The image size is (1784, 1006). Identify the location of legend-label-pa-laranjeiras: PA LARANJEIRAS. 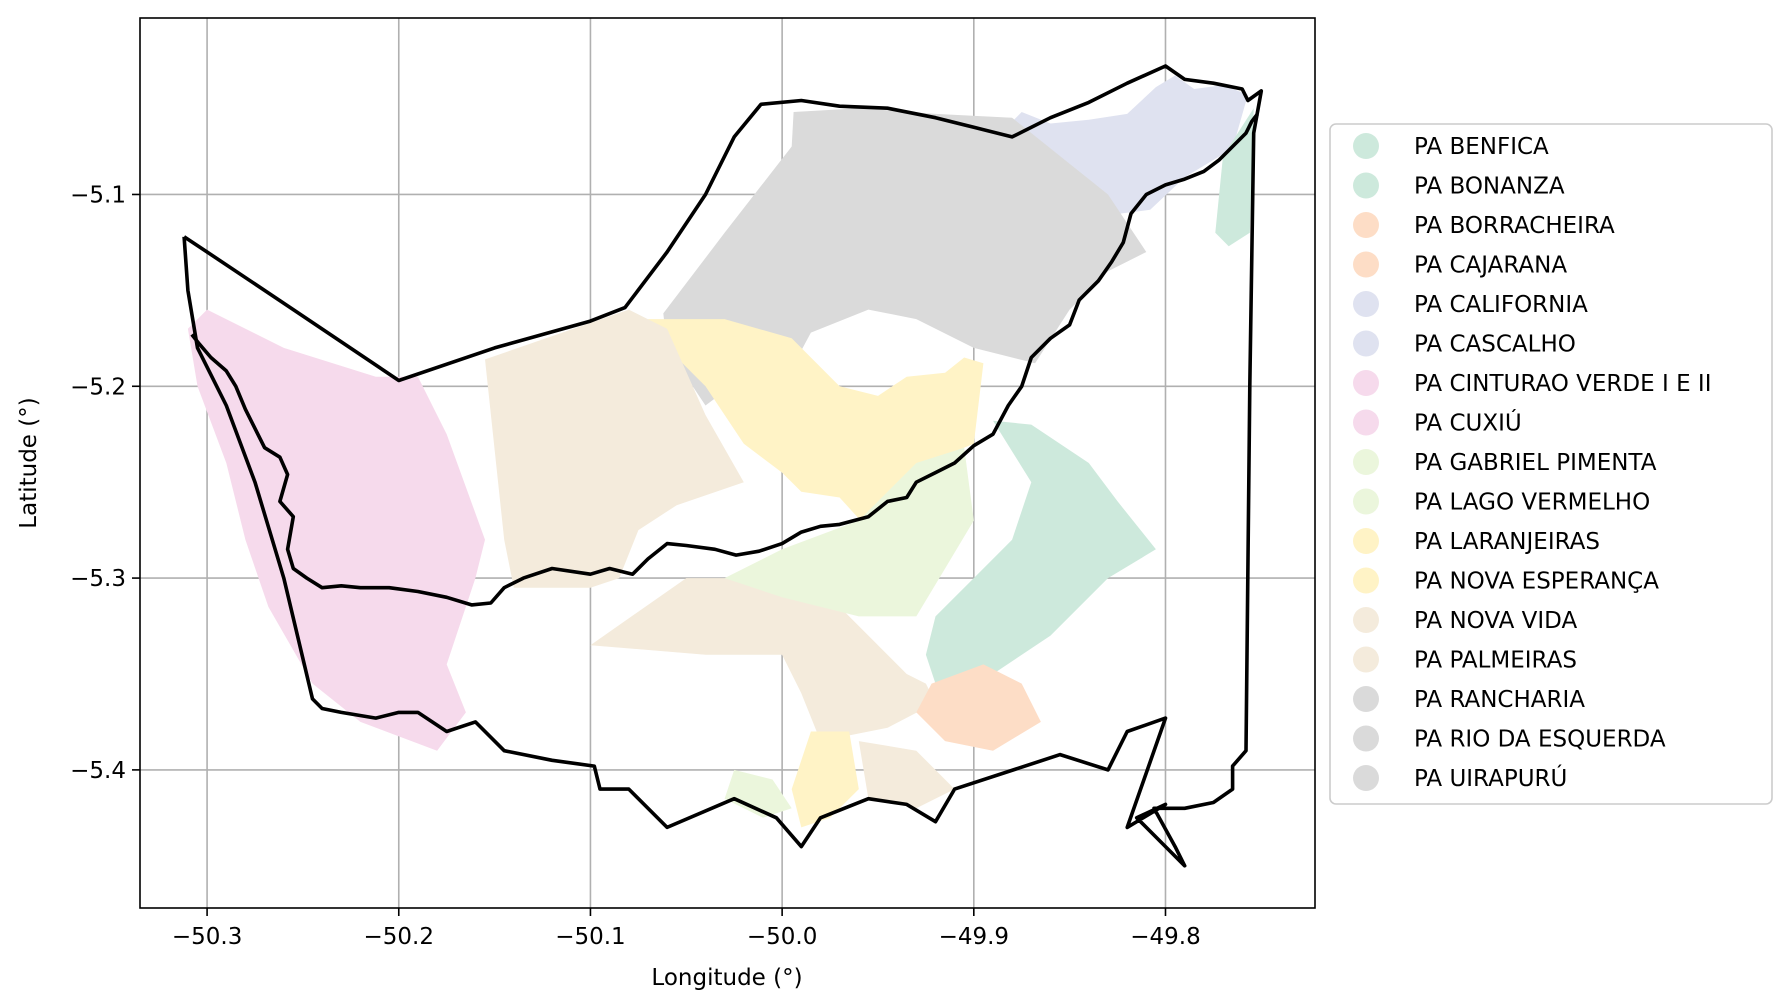
(1507, 542).